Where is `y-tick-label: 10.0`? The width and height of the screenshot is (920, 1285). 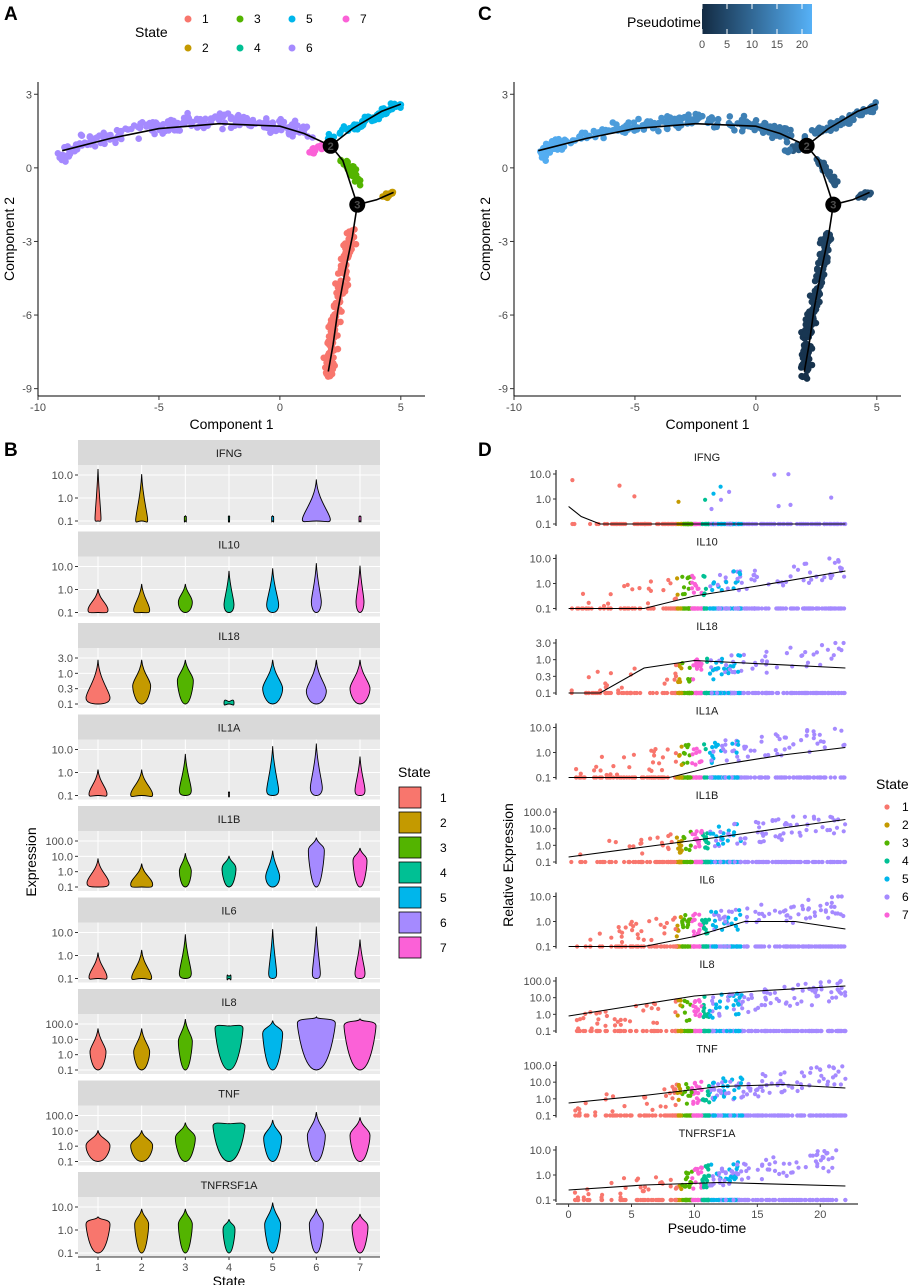
y-tick-label: 10.0 is located at coordinates (62, 568).